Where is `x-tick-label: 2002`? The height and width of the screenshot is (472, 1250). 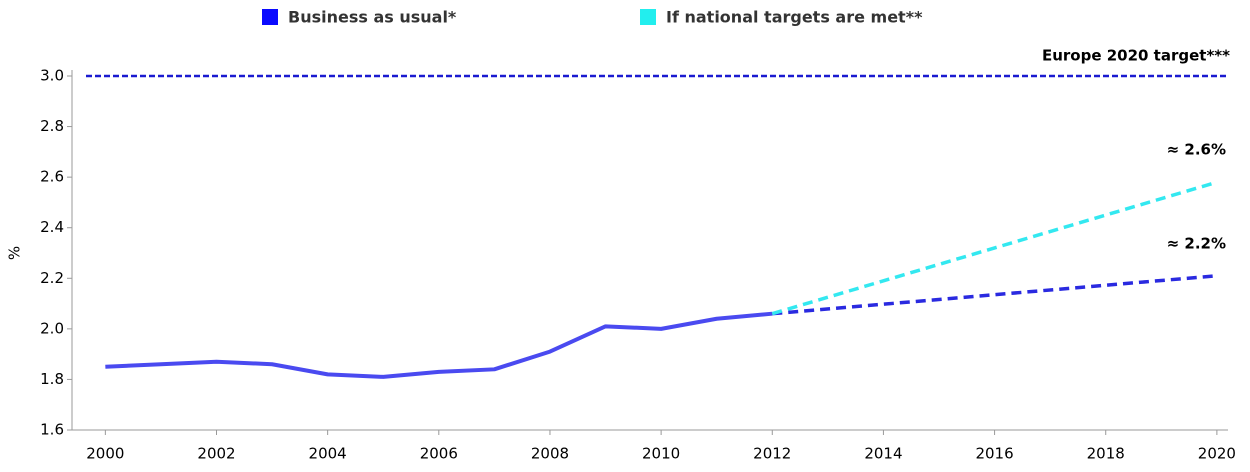 x-tick-label: 2002 is located at coordinates (216, 454).